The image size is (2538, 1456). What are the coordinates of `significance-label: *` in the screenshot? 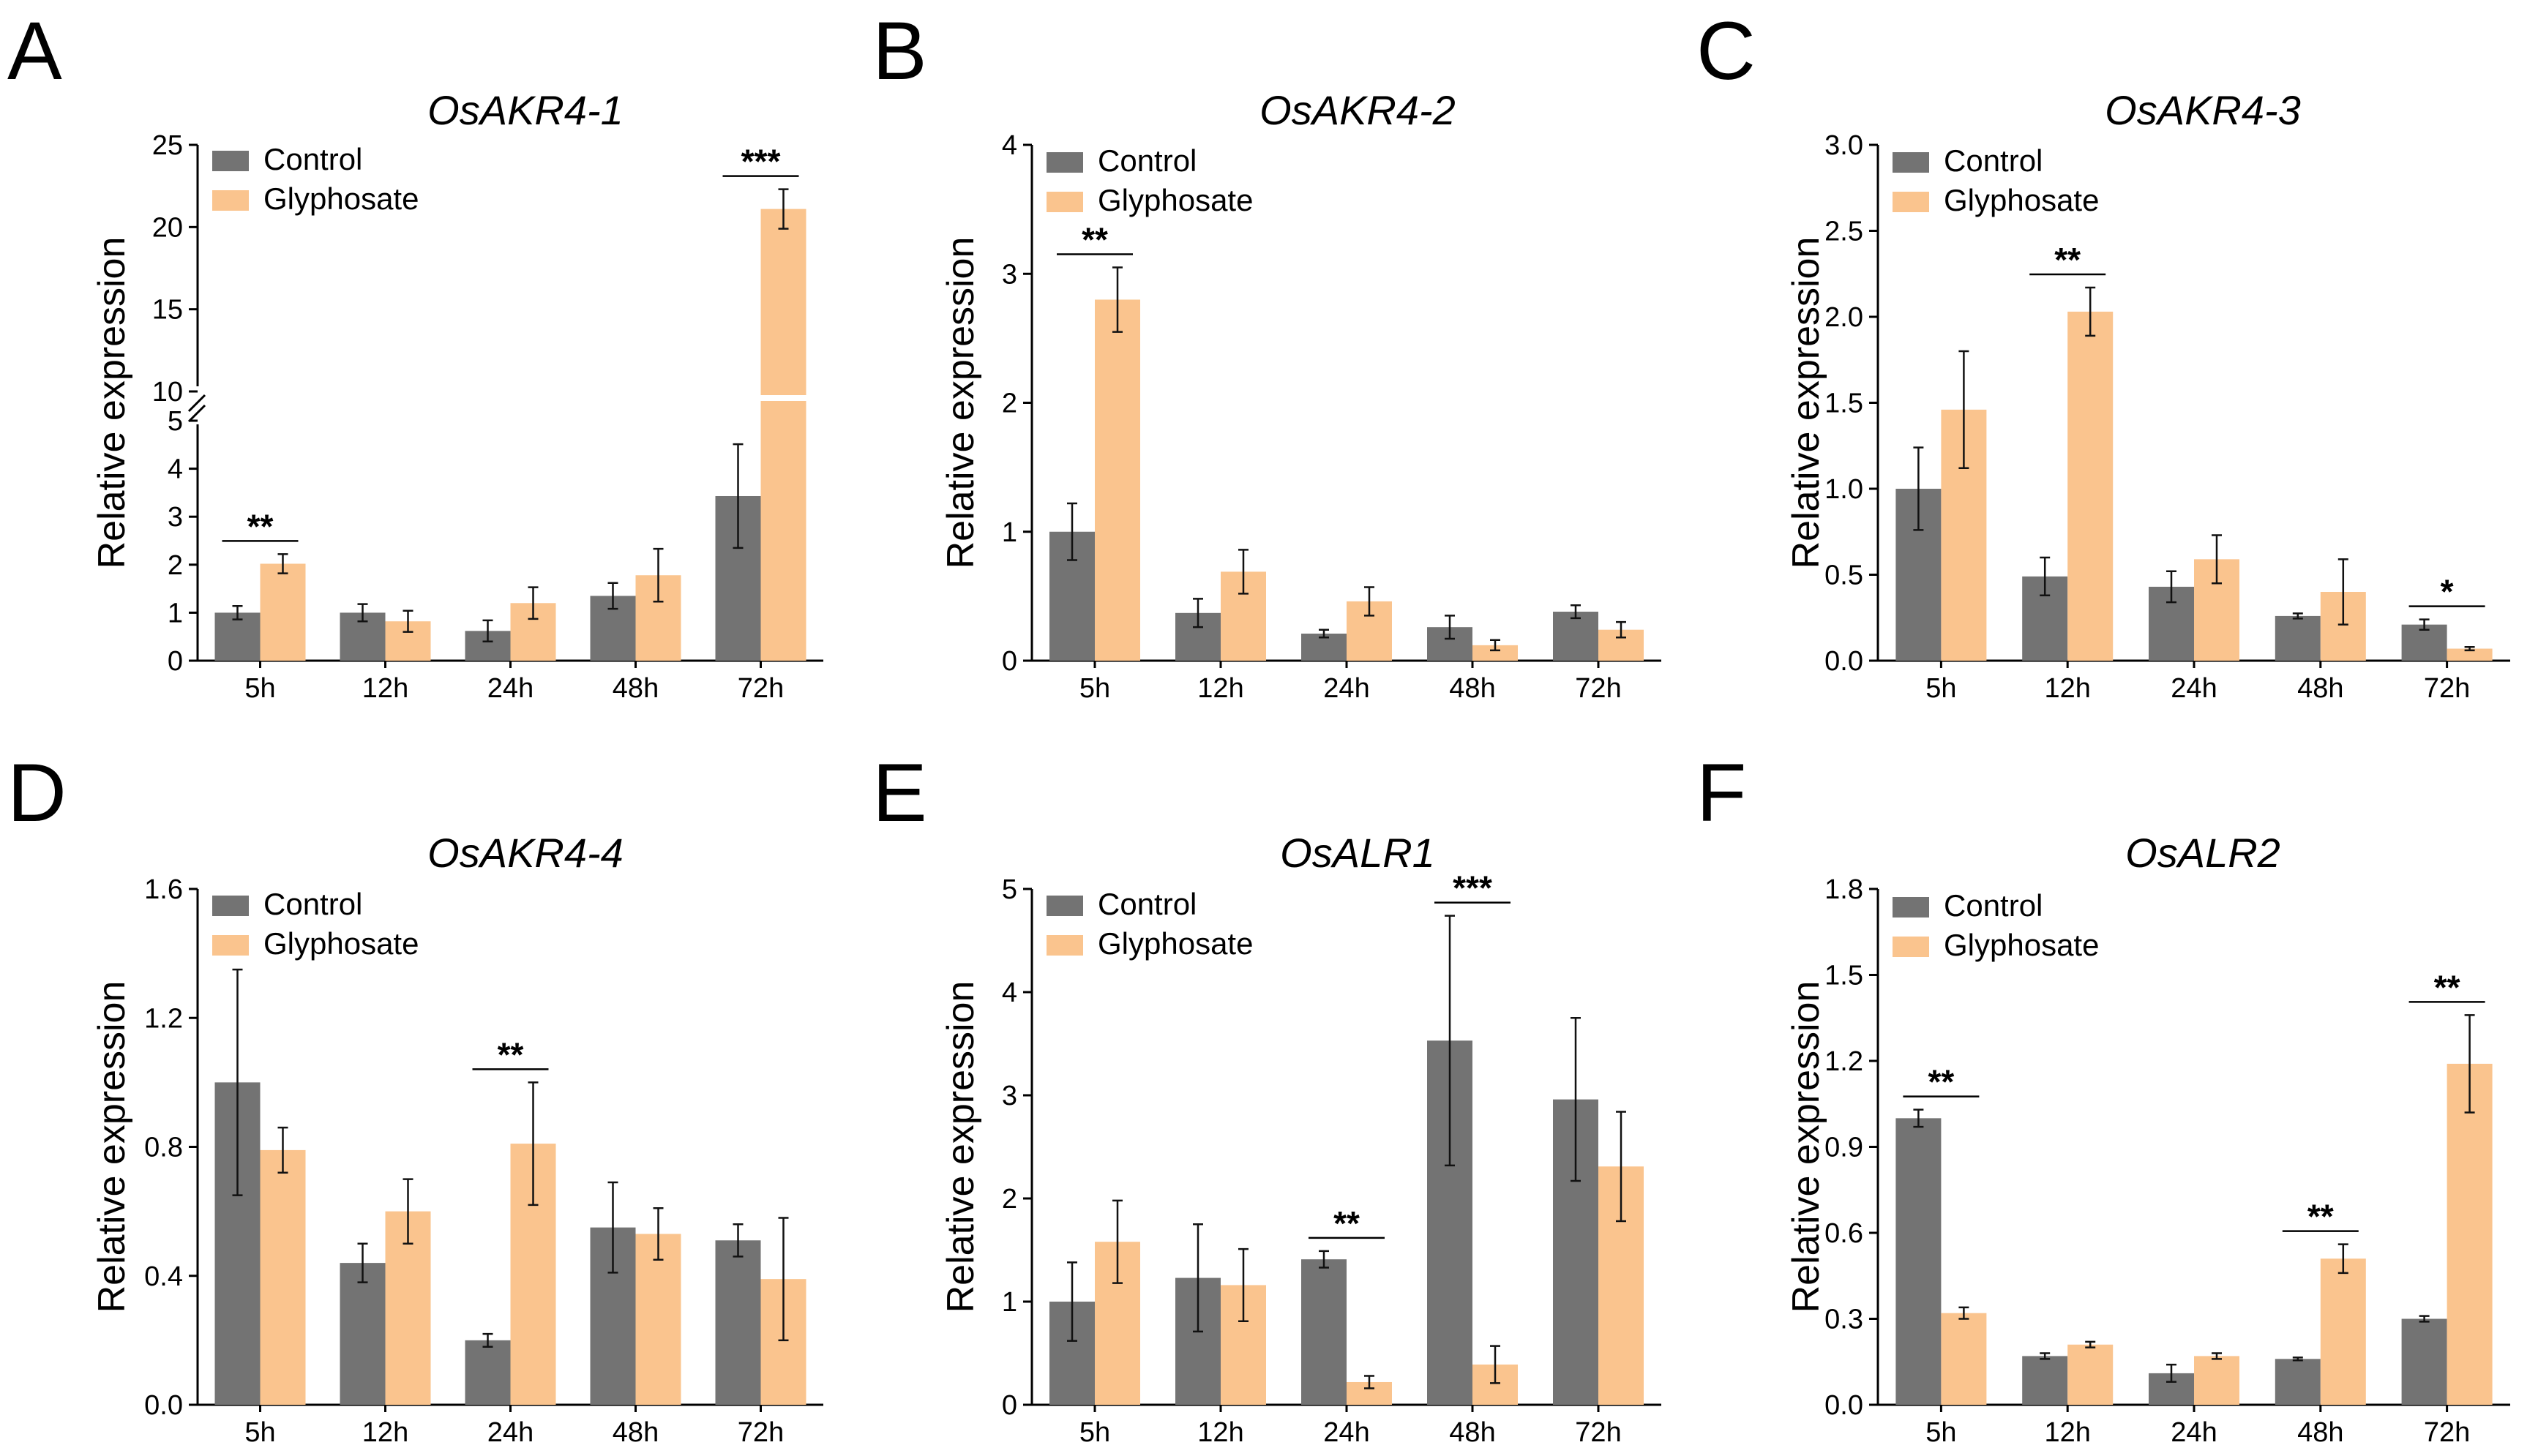 It's located at (2447, 592).